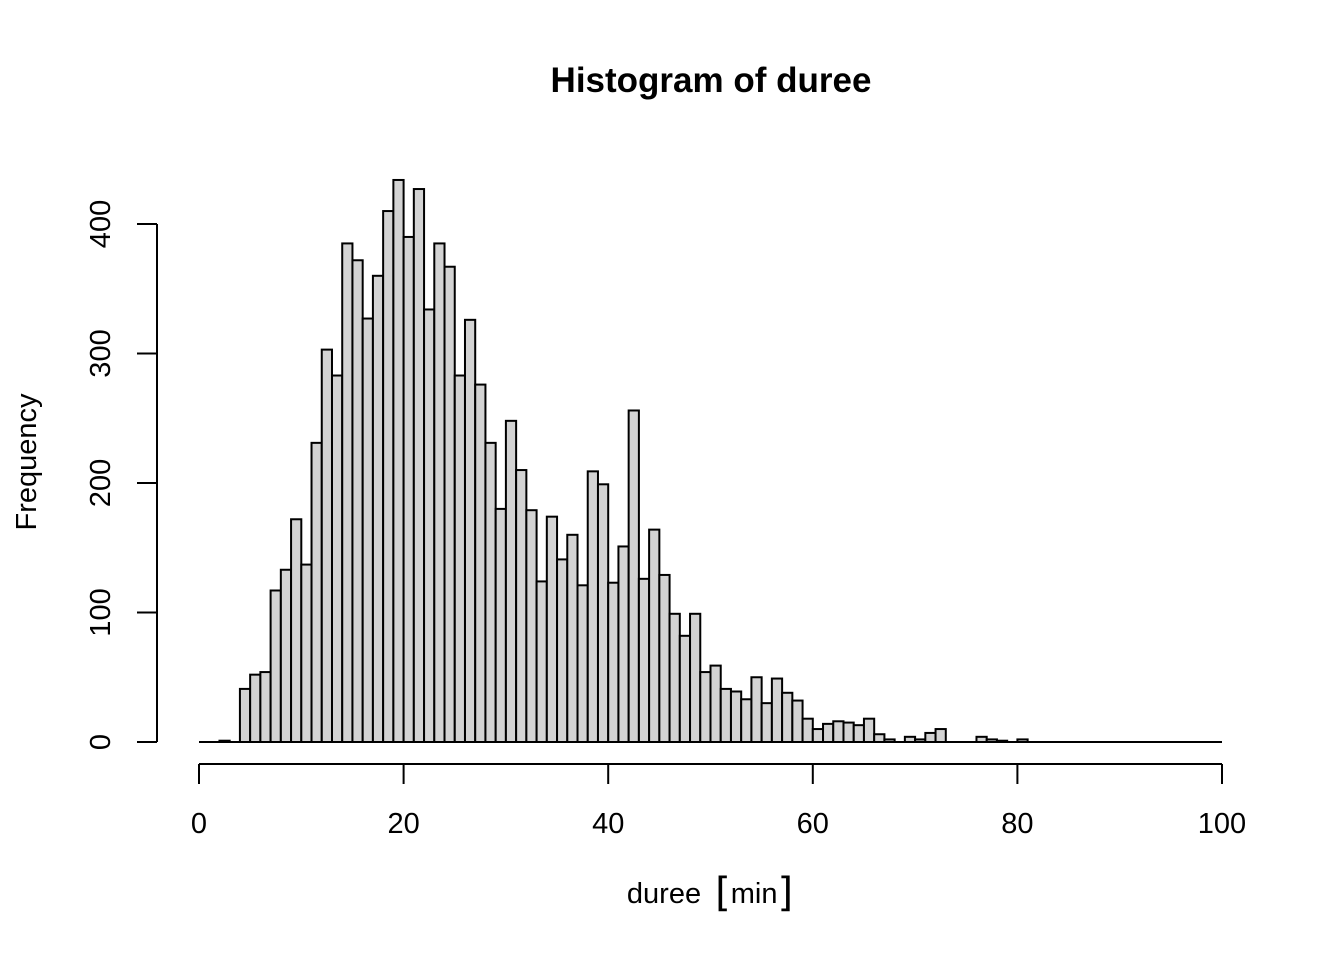  Describe the element at coordinates (199, 824) in the screenshot. I see `x-tick-label: 0` at that location.